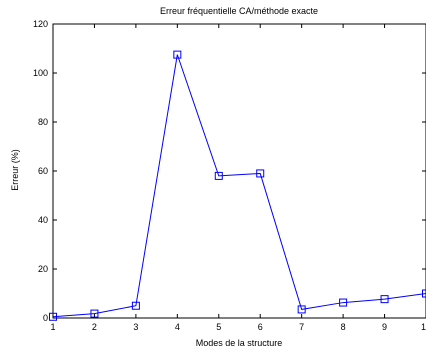 The height and width of the screenshot is (351, 426). Describe the element at coordinates (40, 73) in the screenshot. I see `y-tick-label: 100` at that location.